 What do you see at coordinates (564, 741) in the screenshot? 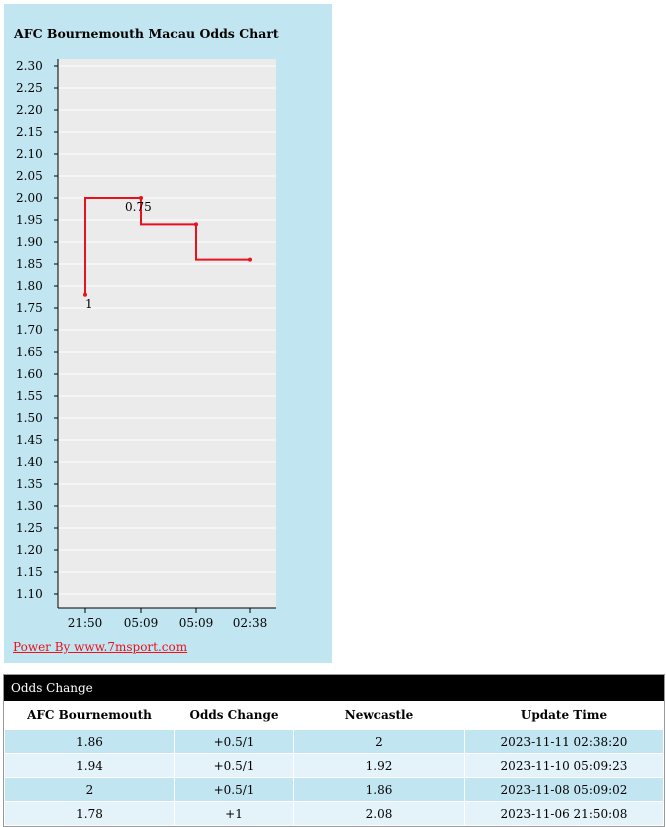
I see `update-time-cell: 2023-11-11 02:38:20` at bounding box center [564, 741].